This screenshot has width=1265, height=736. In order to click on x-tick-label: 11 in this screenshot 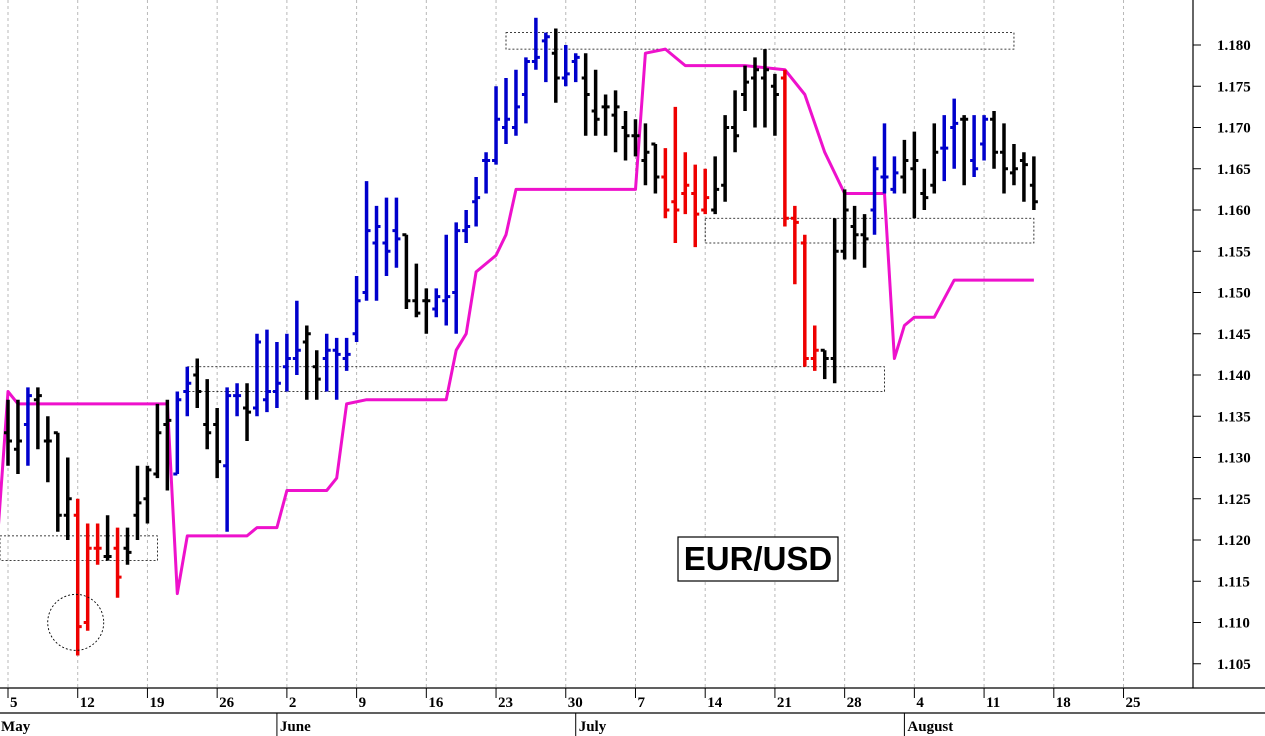, I will do `click(993, 703)`.